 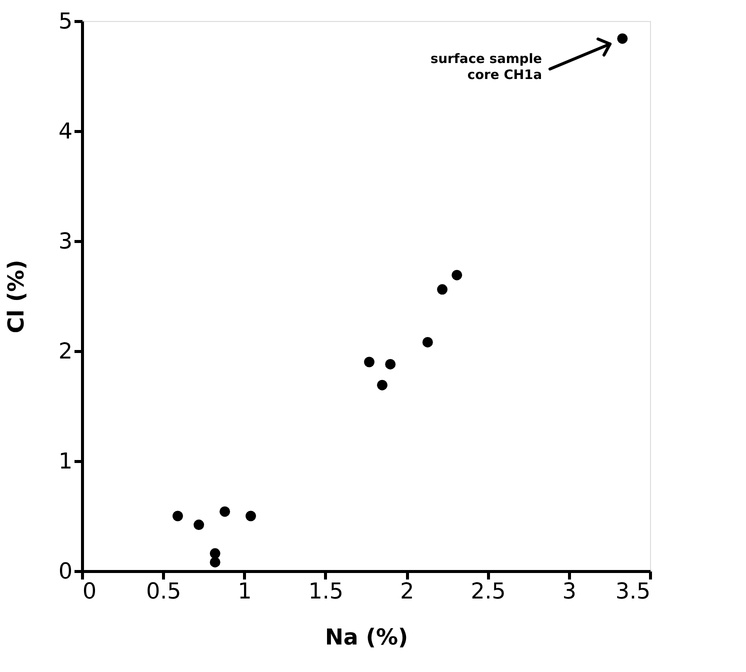 What do you see at coordinates (65, 242) in the screenshot?
I see `y-tick-label: 3` at bounding box center [65, 242].